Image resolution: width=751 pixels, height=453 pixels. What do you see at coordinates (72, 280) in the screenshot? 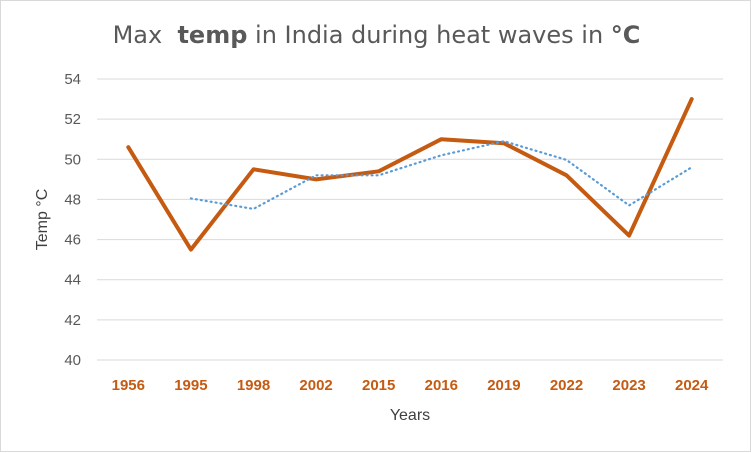
I see `y-tick-label: 44` at bounding box center [72, 280].